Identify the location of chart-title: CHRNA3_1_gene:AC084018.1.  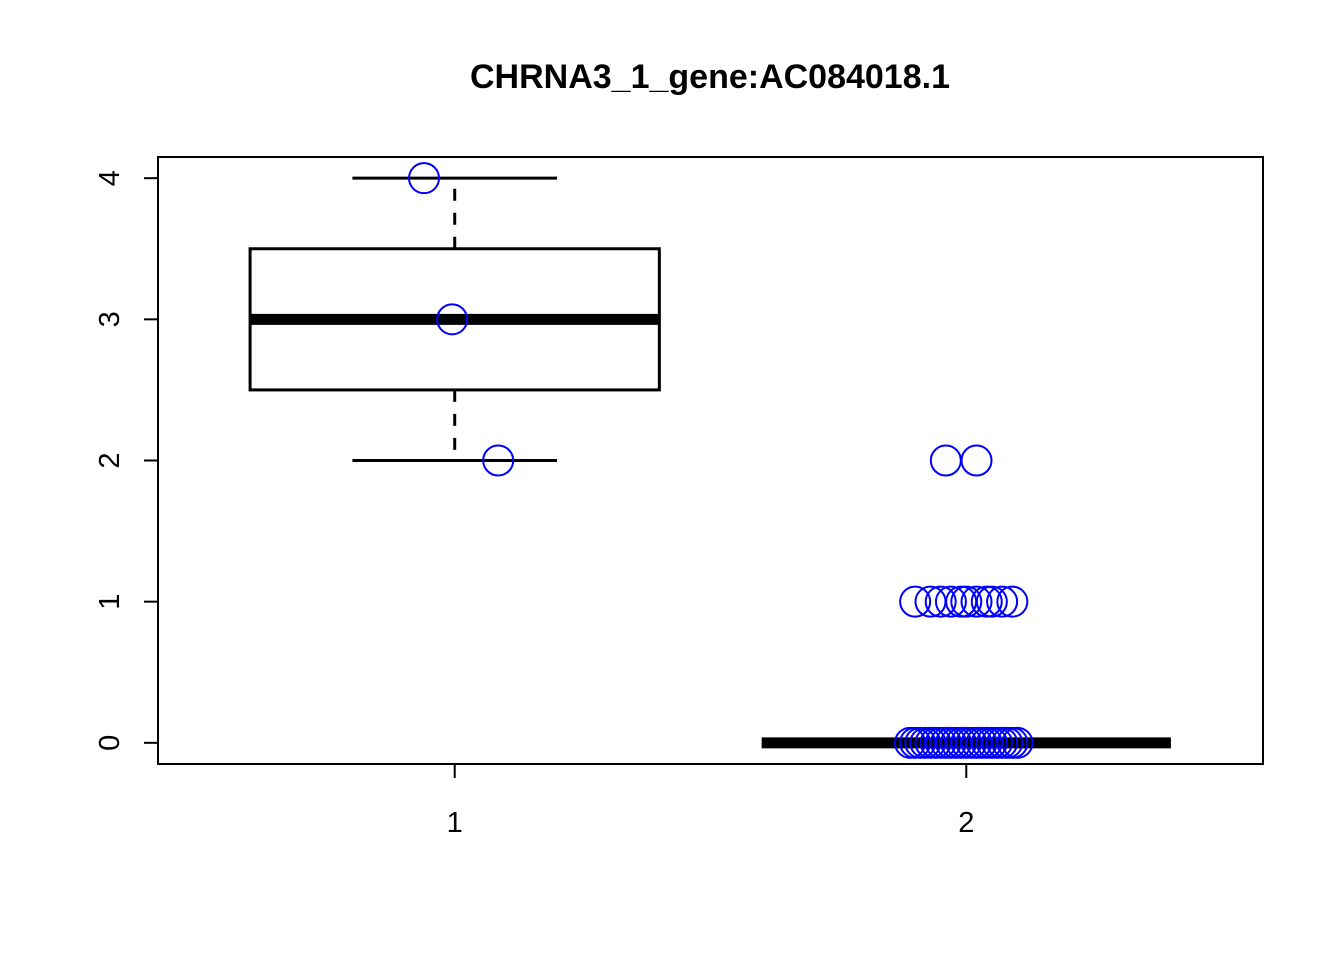
(709, 77).